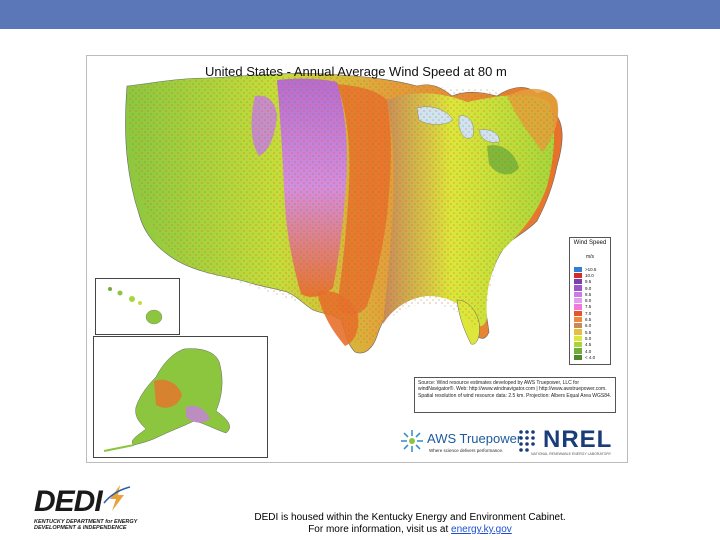 This screenshot has width=720, height=540. What do you see at coordinates (117, 498) in the screenshot?
I see `lightning-bolt-icon` at bounding box center [117, 498].